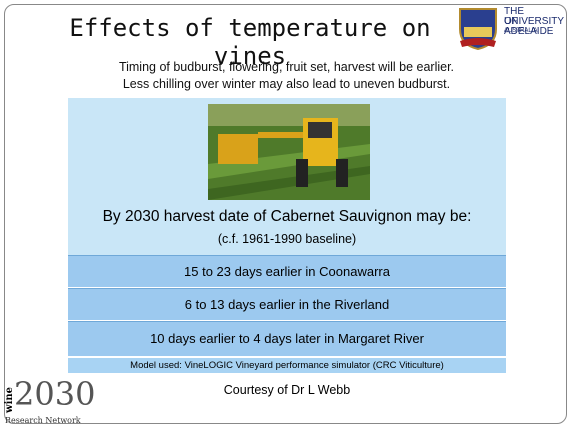  Describe the element at coordinates (287, 271) in the screenshot. I see `projection-row: 15 to 23 days earlier in Coonawarra` at that location.